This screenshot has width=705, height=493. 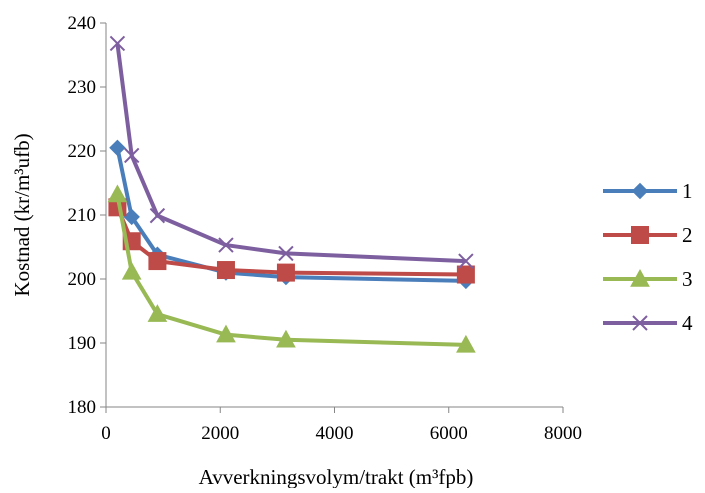 I want to click on legend-label: 2, so click(x=687, y=235).